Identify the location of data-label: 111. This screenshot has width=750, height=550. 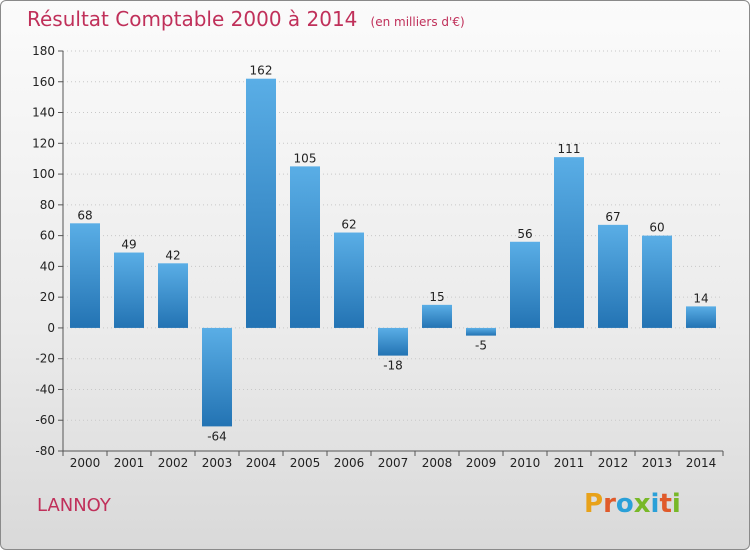
(569, 149).